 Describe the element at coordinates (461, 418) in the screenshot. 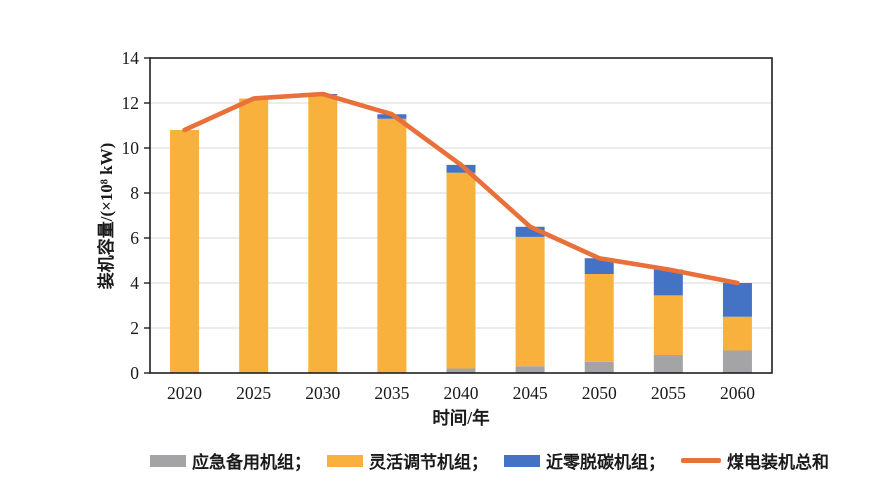

I see `x-axis-title: 时间/年` at that location.